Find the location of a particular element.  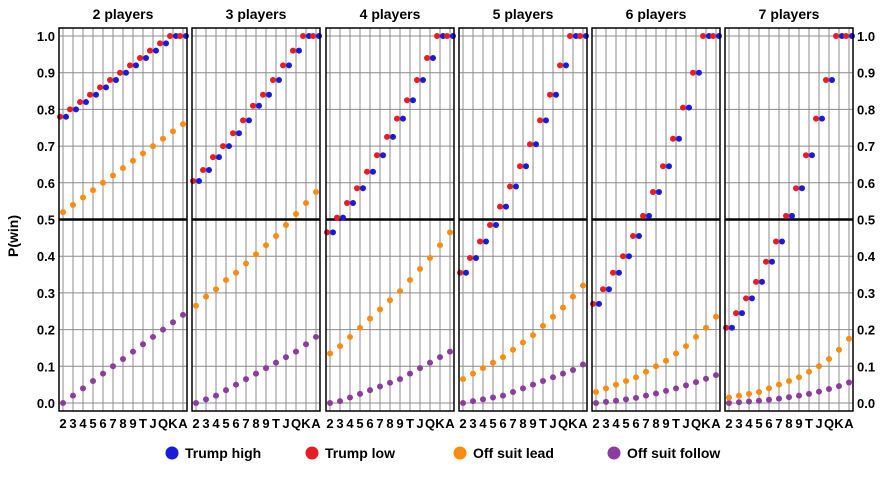

legend-label: Off suit follow is located at coordinates (673, 453).